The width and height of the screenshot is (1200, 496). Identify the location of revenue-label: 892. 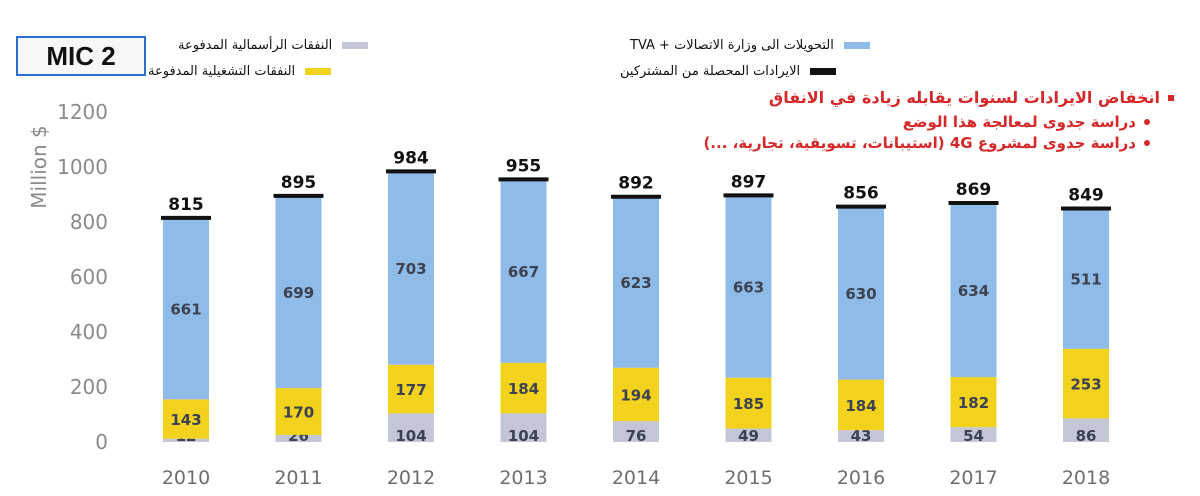
(636, 184).